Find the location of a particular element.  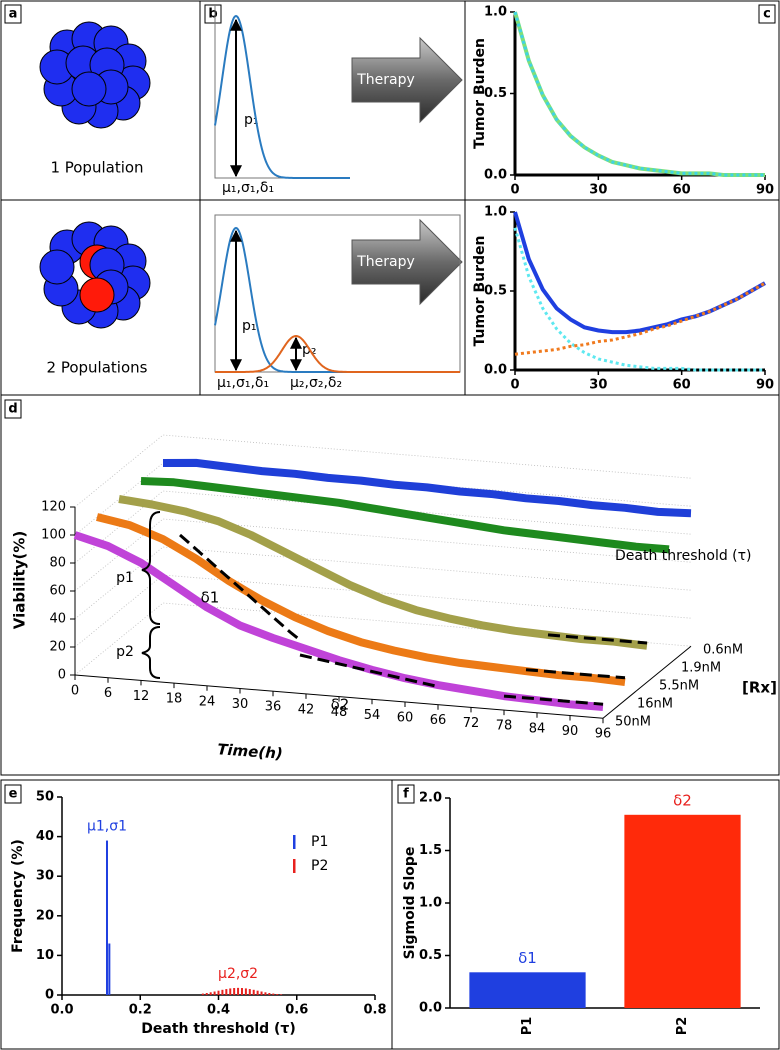

z-tick-label: 16nM is located at coordinates (655, 704).